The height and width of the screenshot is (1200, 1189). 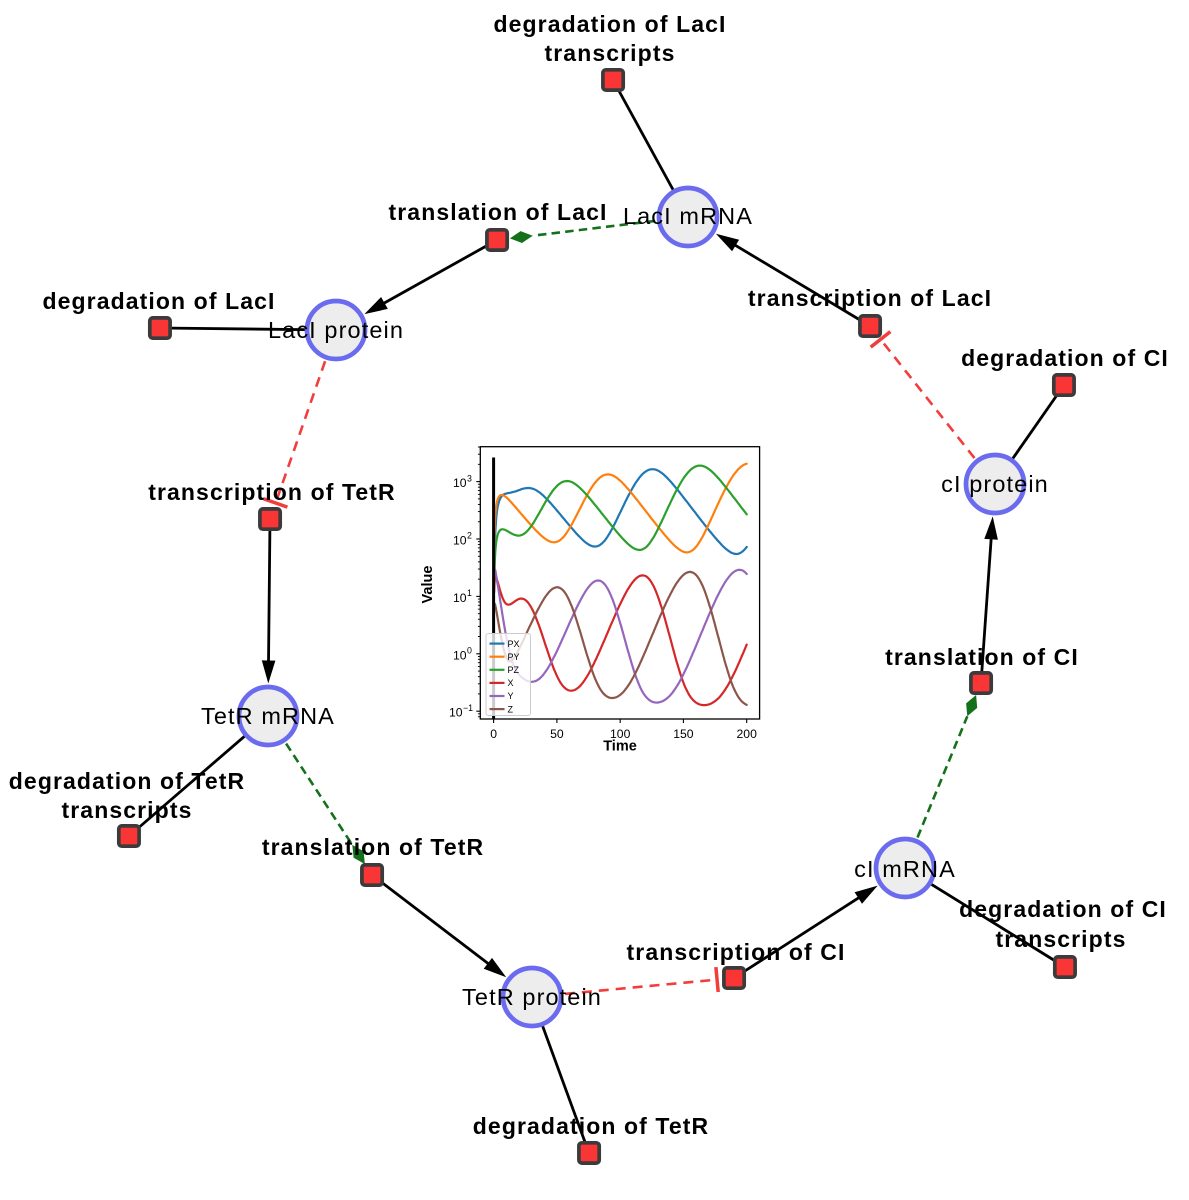 I want to click on svg-text: Y, so click(x=511, y=696).